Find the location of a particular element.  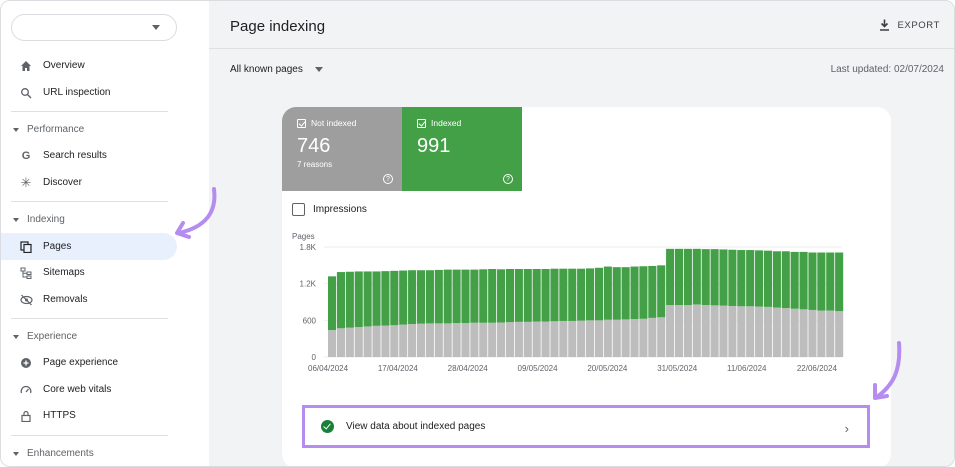

sidebar-item-label: Discover is located at coordinates (62, 182).